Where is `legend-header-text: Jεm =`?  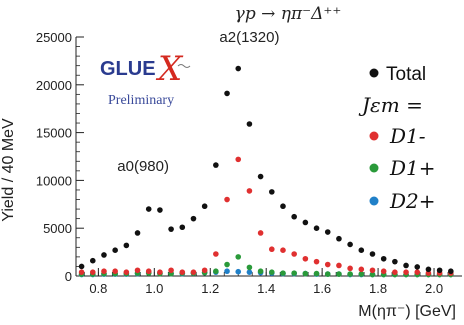 legend-header-text: Jεm = is located at coordinates (390, 105).